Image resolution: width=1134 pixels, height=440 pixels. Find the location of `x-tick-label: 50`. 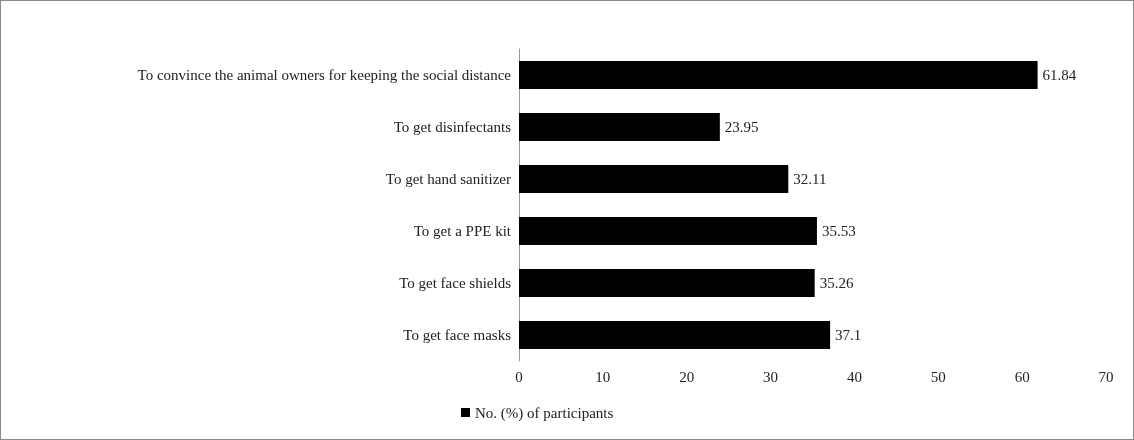

x-tick-label: 50 is located at coordinates (938, 376).